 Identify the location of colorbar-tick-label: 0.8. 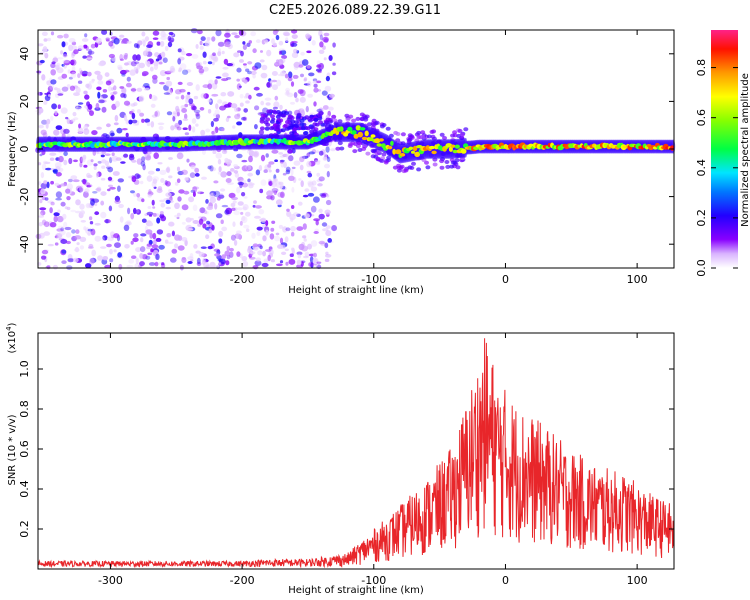
(701, 68).